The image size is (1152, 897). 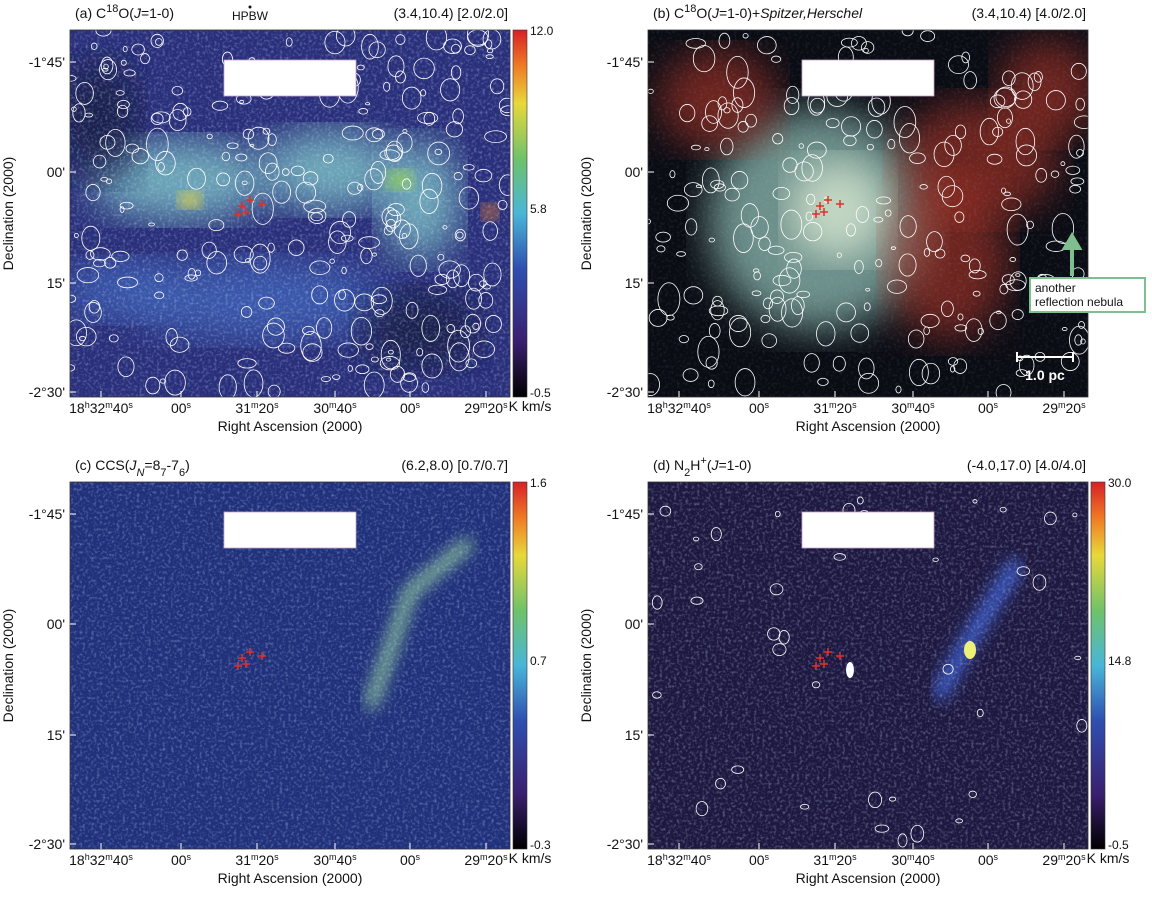 I want to click on x-tick-part: 30, so click(x=899, y=408).